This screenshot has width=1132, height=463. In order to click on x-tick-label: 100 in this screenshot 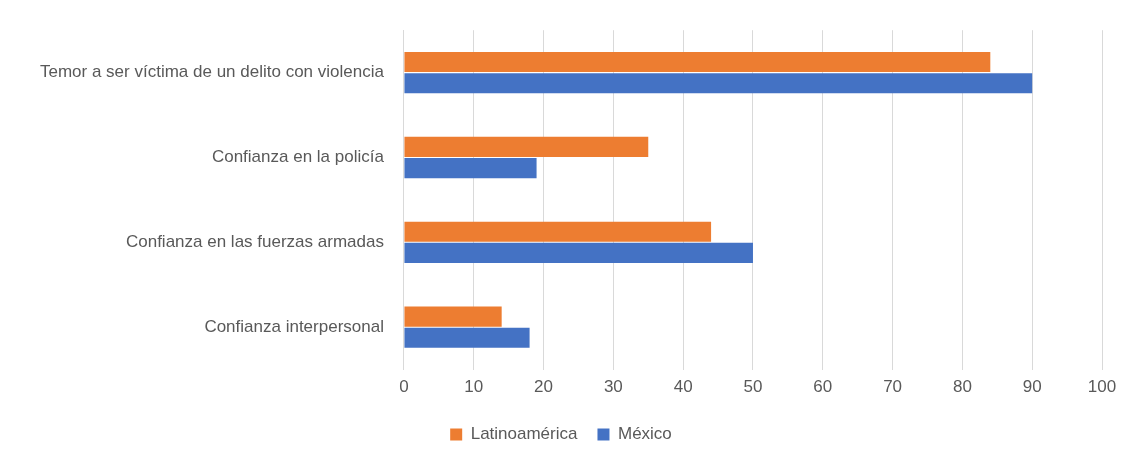, I will do `click(1102, 387)`.